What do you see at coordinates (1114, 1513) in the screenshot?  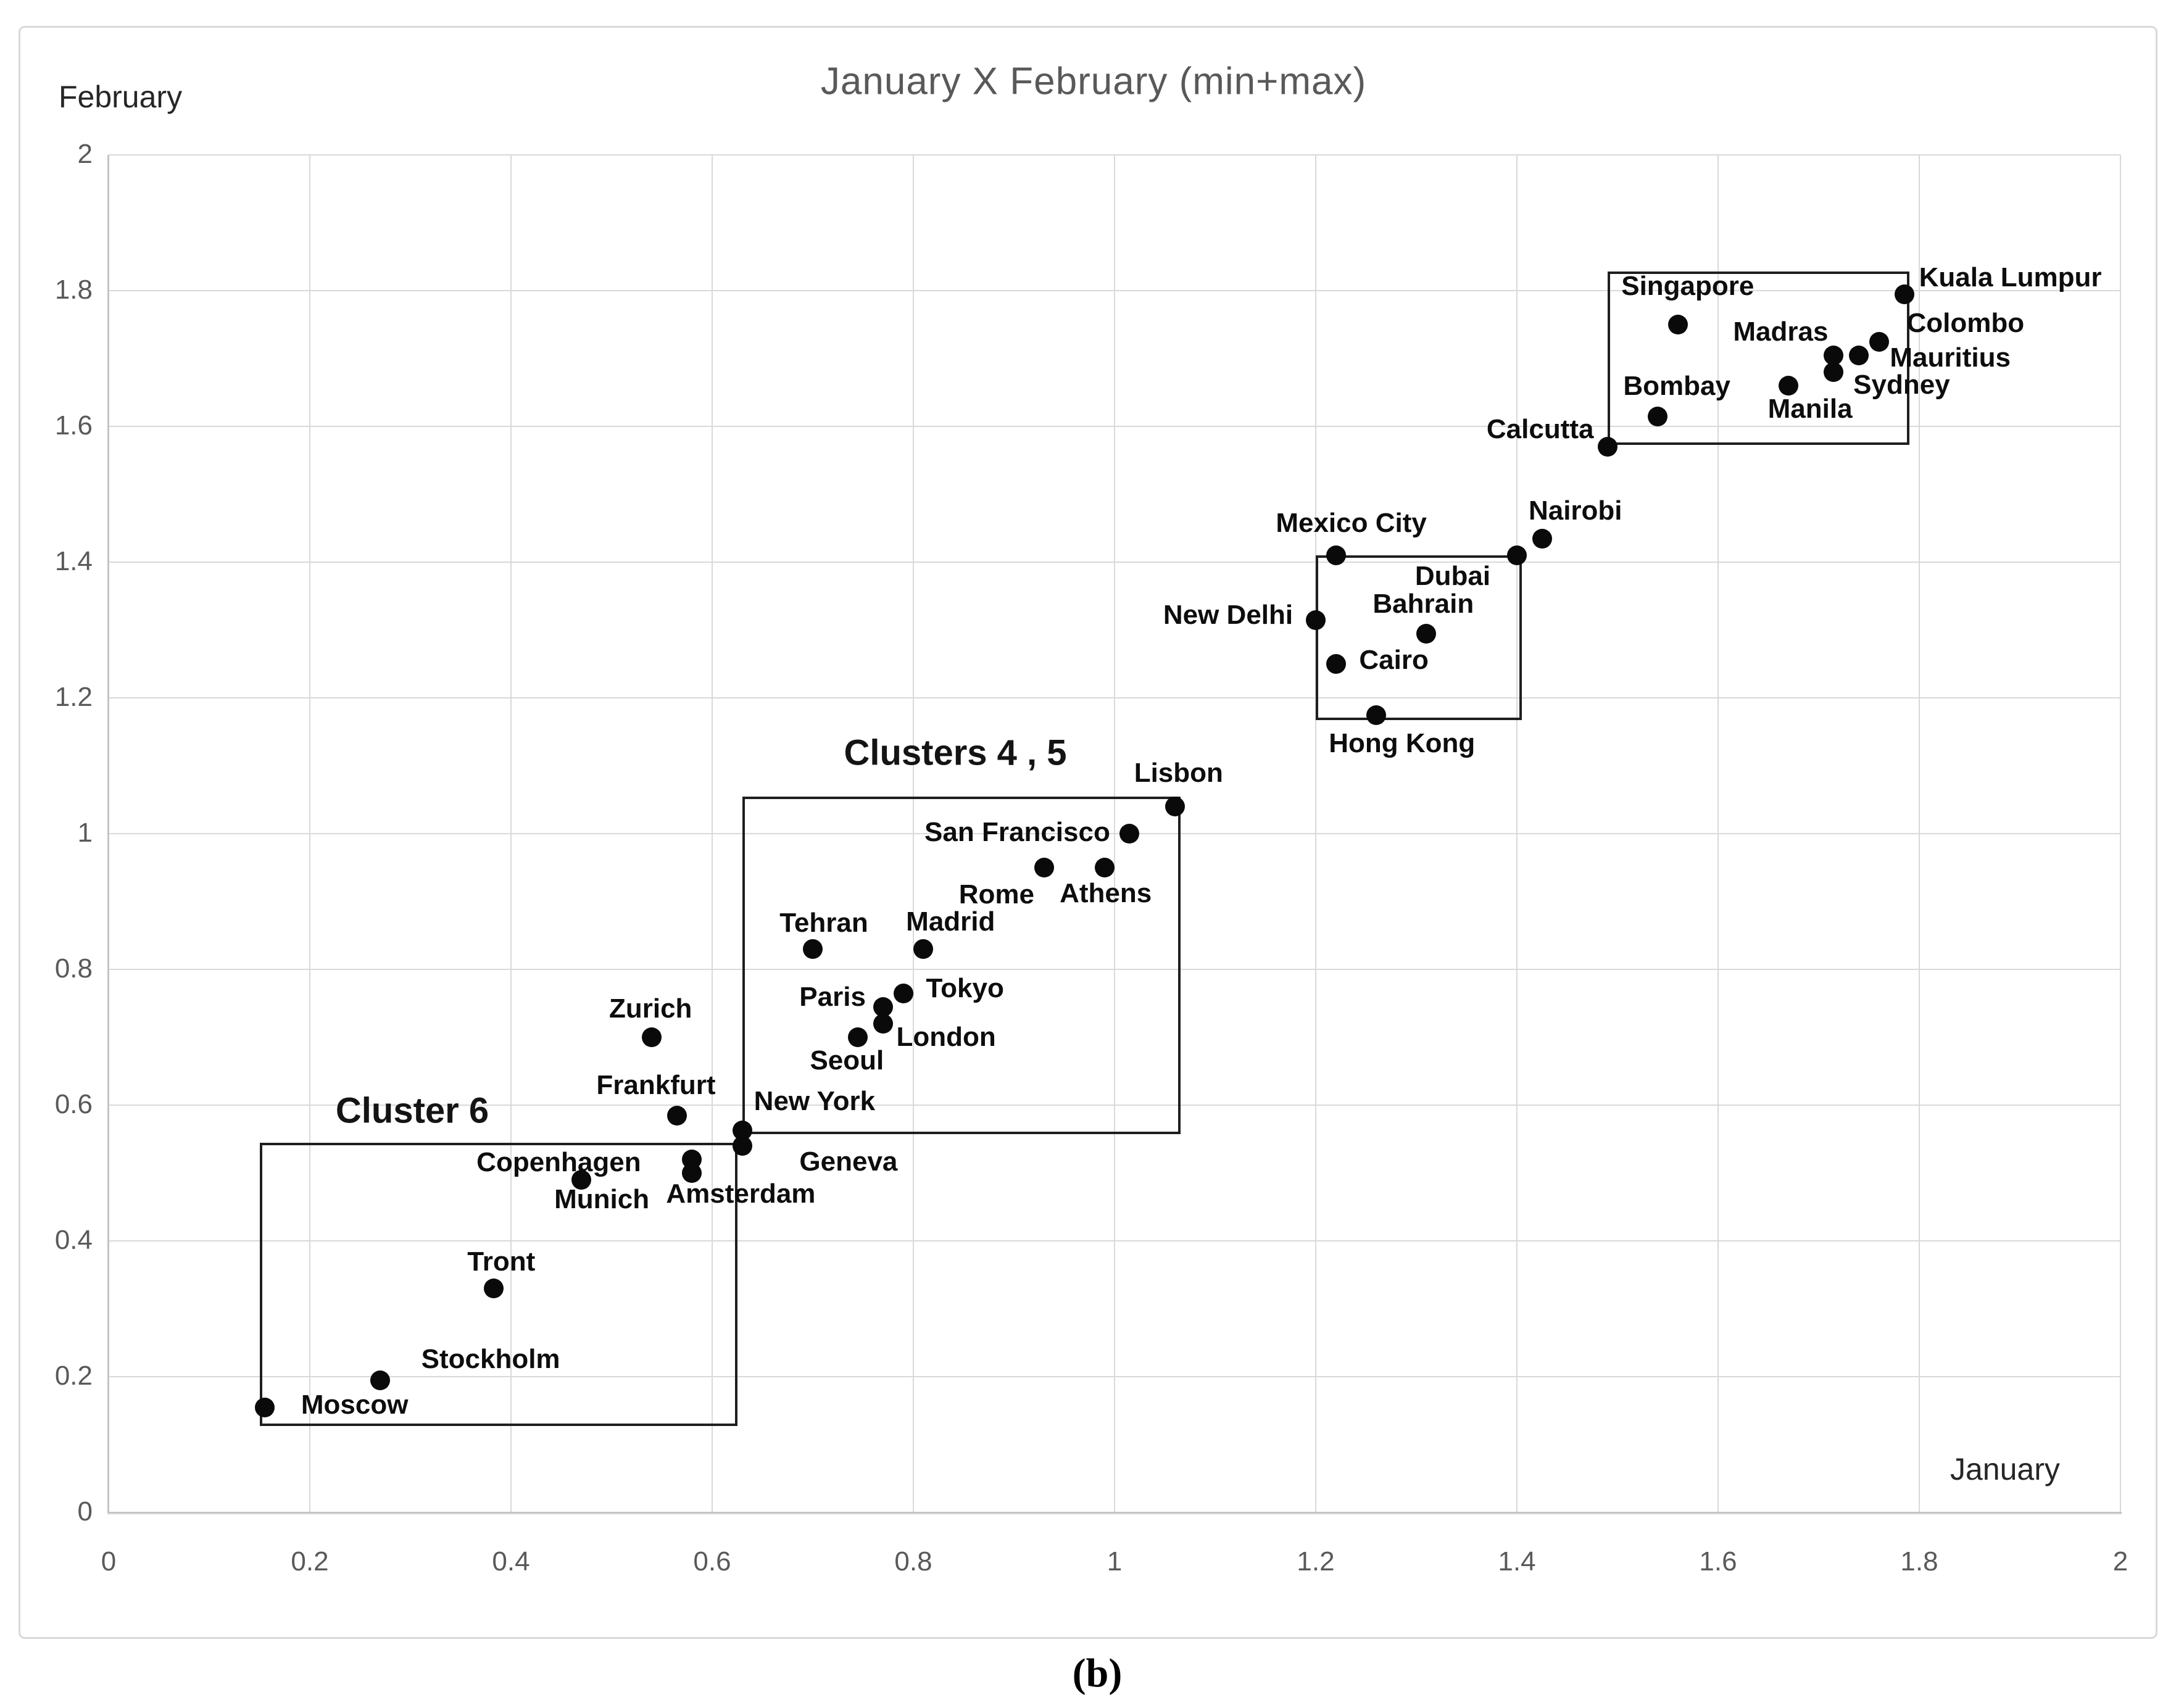 I see `x-axis-line` at bounding box center [1114, 1513].